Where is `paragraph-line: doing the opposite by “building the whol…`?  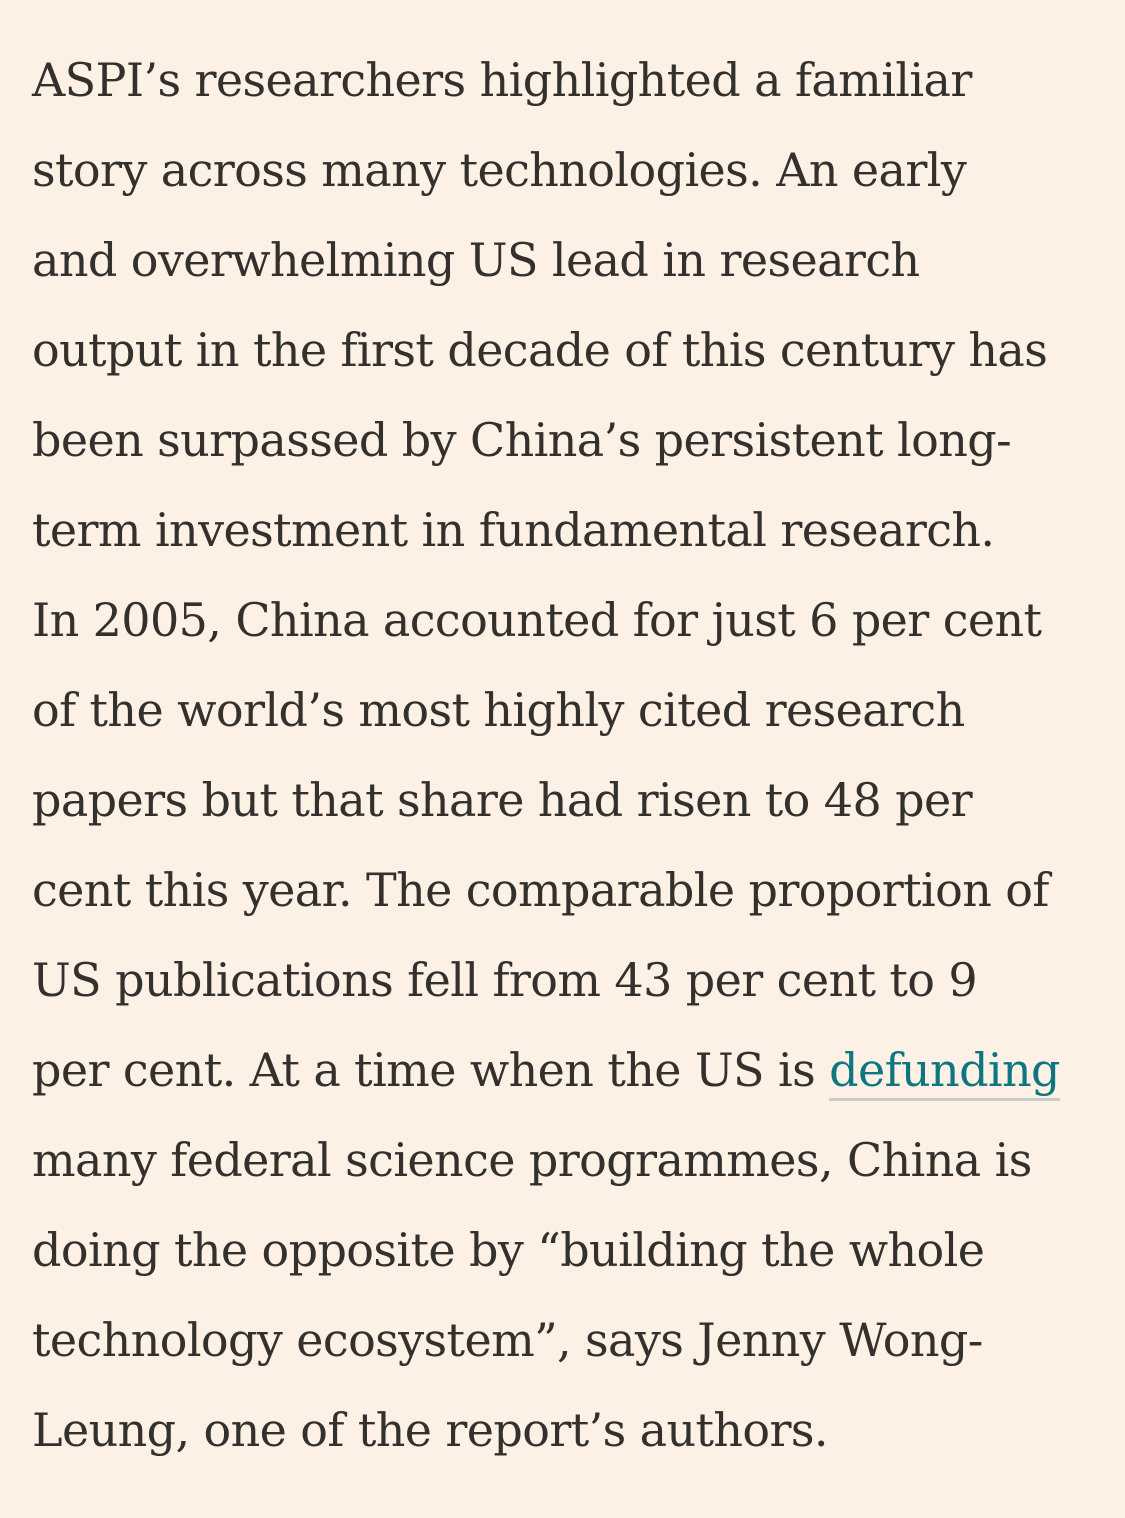 paragraph-line: doing the opposite by “building the whol… is located at coordinates (508, 1250).